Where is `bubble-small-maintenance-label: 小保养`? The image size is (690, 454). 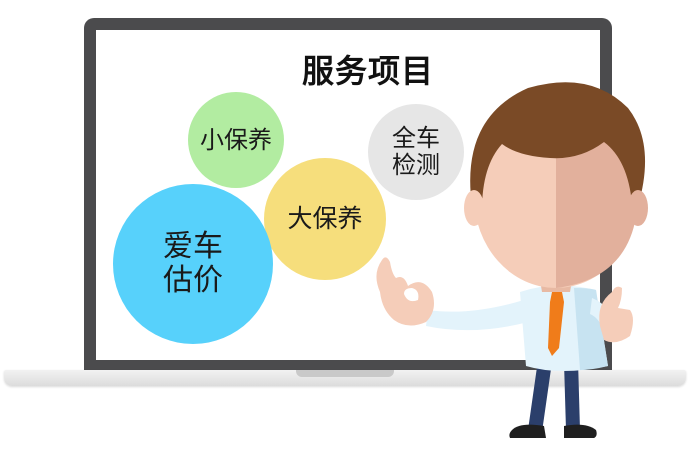 bubble-small-maintenance-label: 小保养 is located at coordinates (236, 139).